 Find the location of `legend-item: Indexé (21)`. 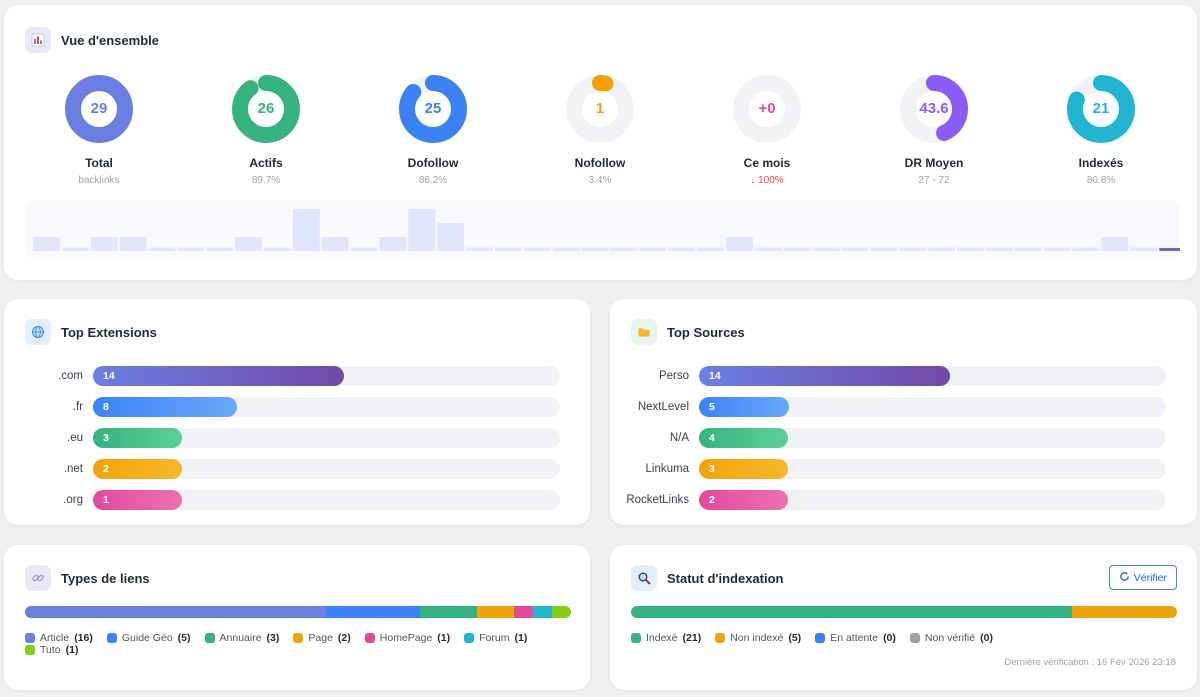

legend-item: Indexé (21) is located at coordinates (666, 638).